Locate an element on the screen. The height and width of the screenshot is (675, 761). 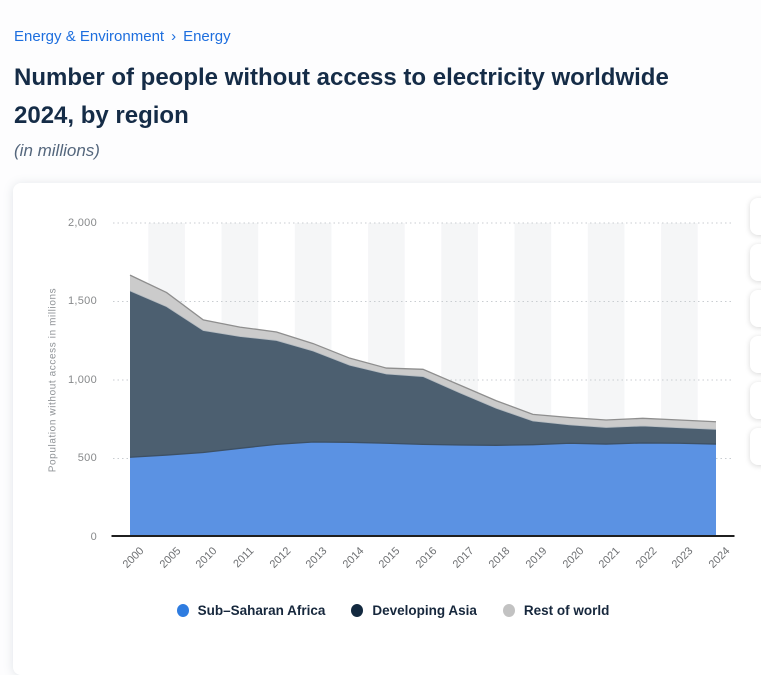
toolbar-button-settings is located at coordinates (755, 216).